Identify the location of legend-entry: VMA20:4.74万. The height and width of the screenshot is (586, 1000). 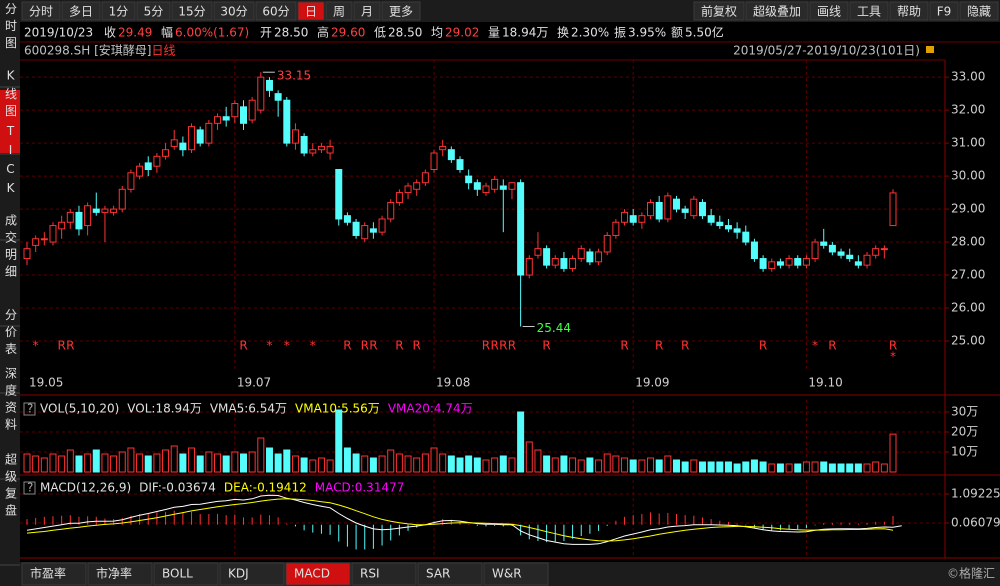
(430, 409).